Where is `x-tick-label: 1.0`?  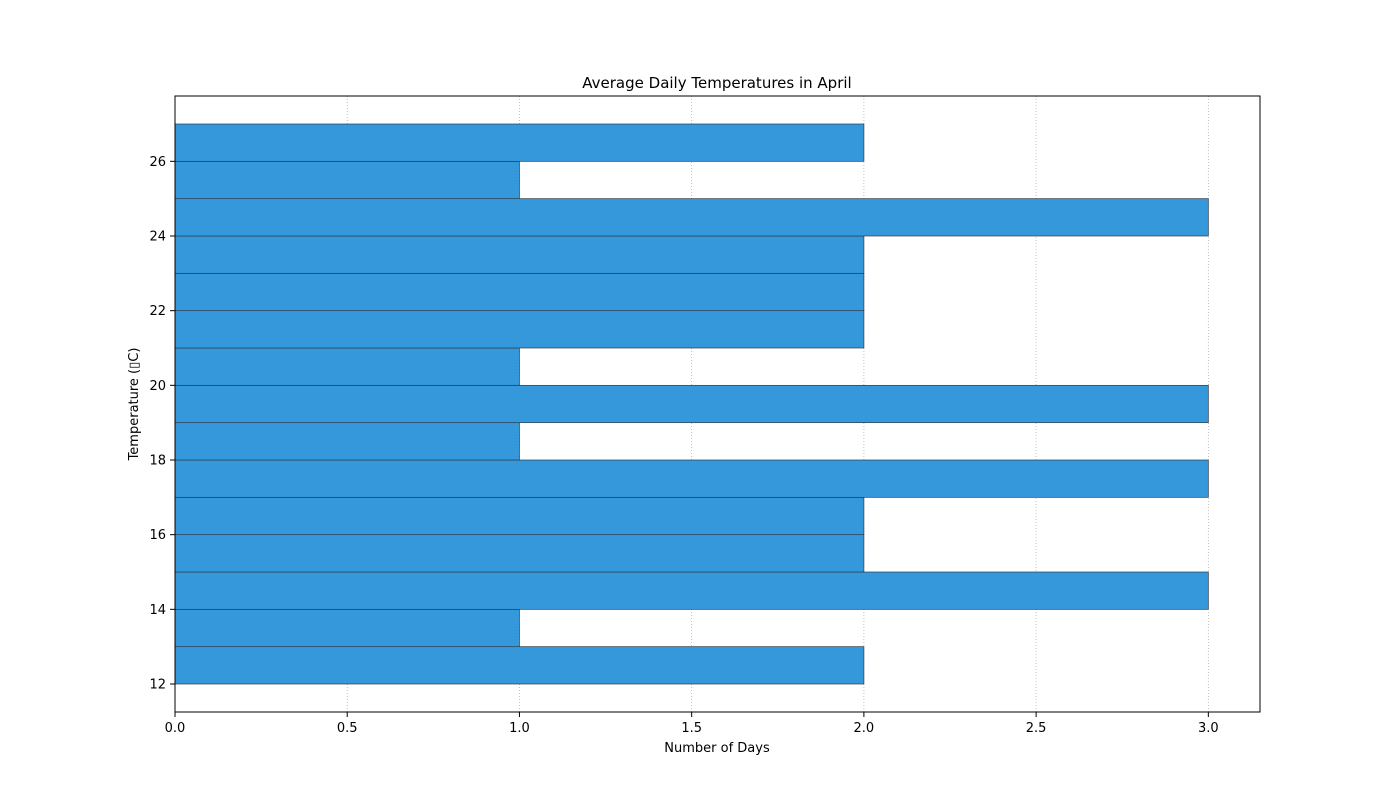 x-tick-label: 1.0 is located at coordinates (519, 728).